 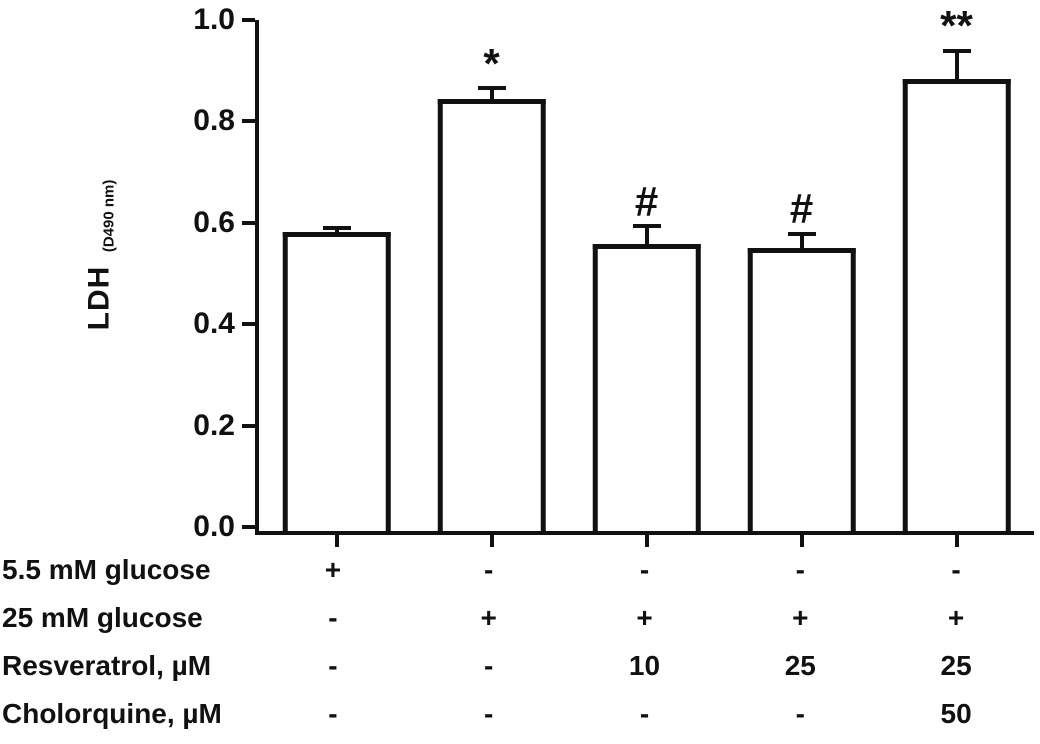 What do you see at coordinates (112, 713) in the screenshot?
I see `condition-row-label: Cholorquine, µM` at bounding box center [112, 713].